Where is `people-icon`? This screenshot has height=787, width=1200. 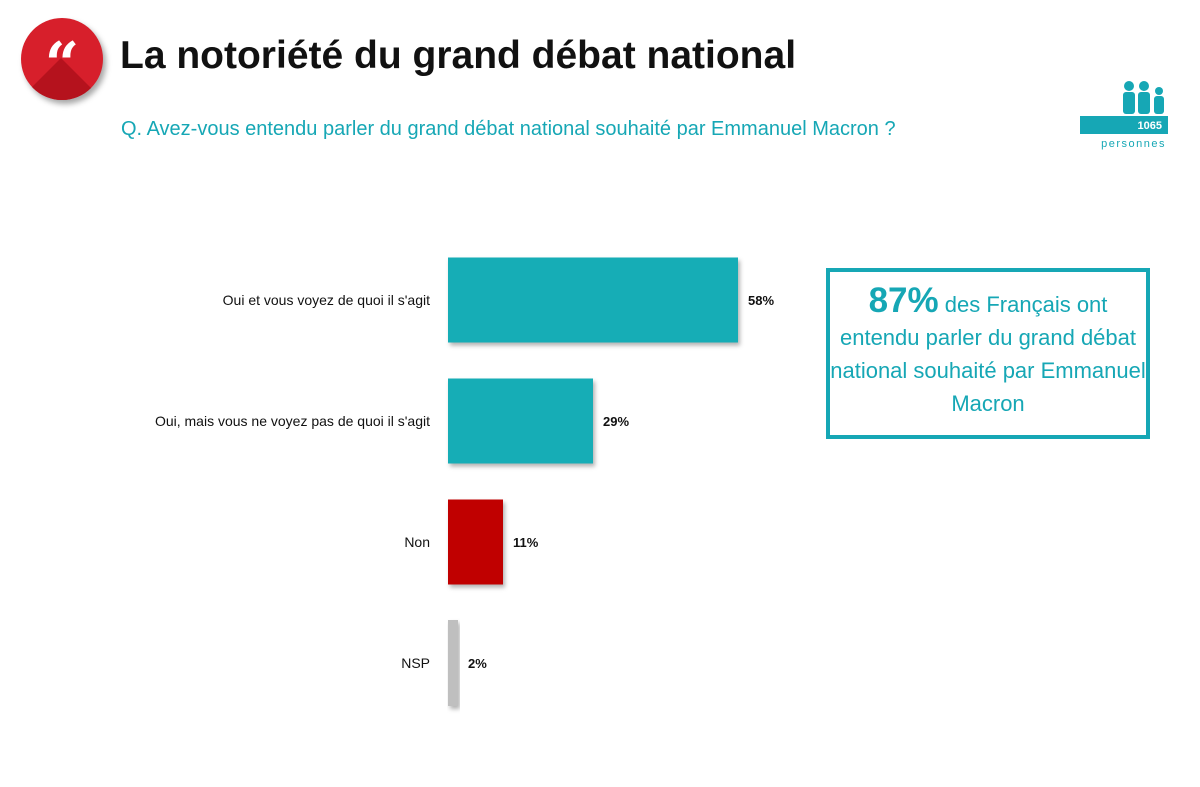
people-icon is located at coordinates (1124, 107).